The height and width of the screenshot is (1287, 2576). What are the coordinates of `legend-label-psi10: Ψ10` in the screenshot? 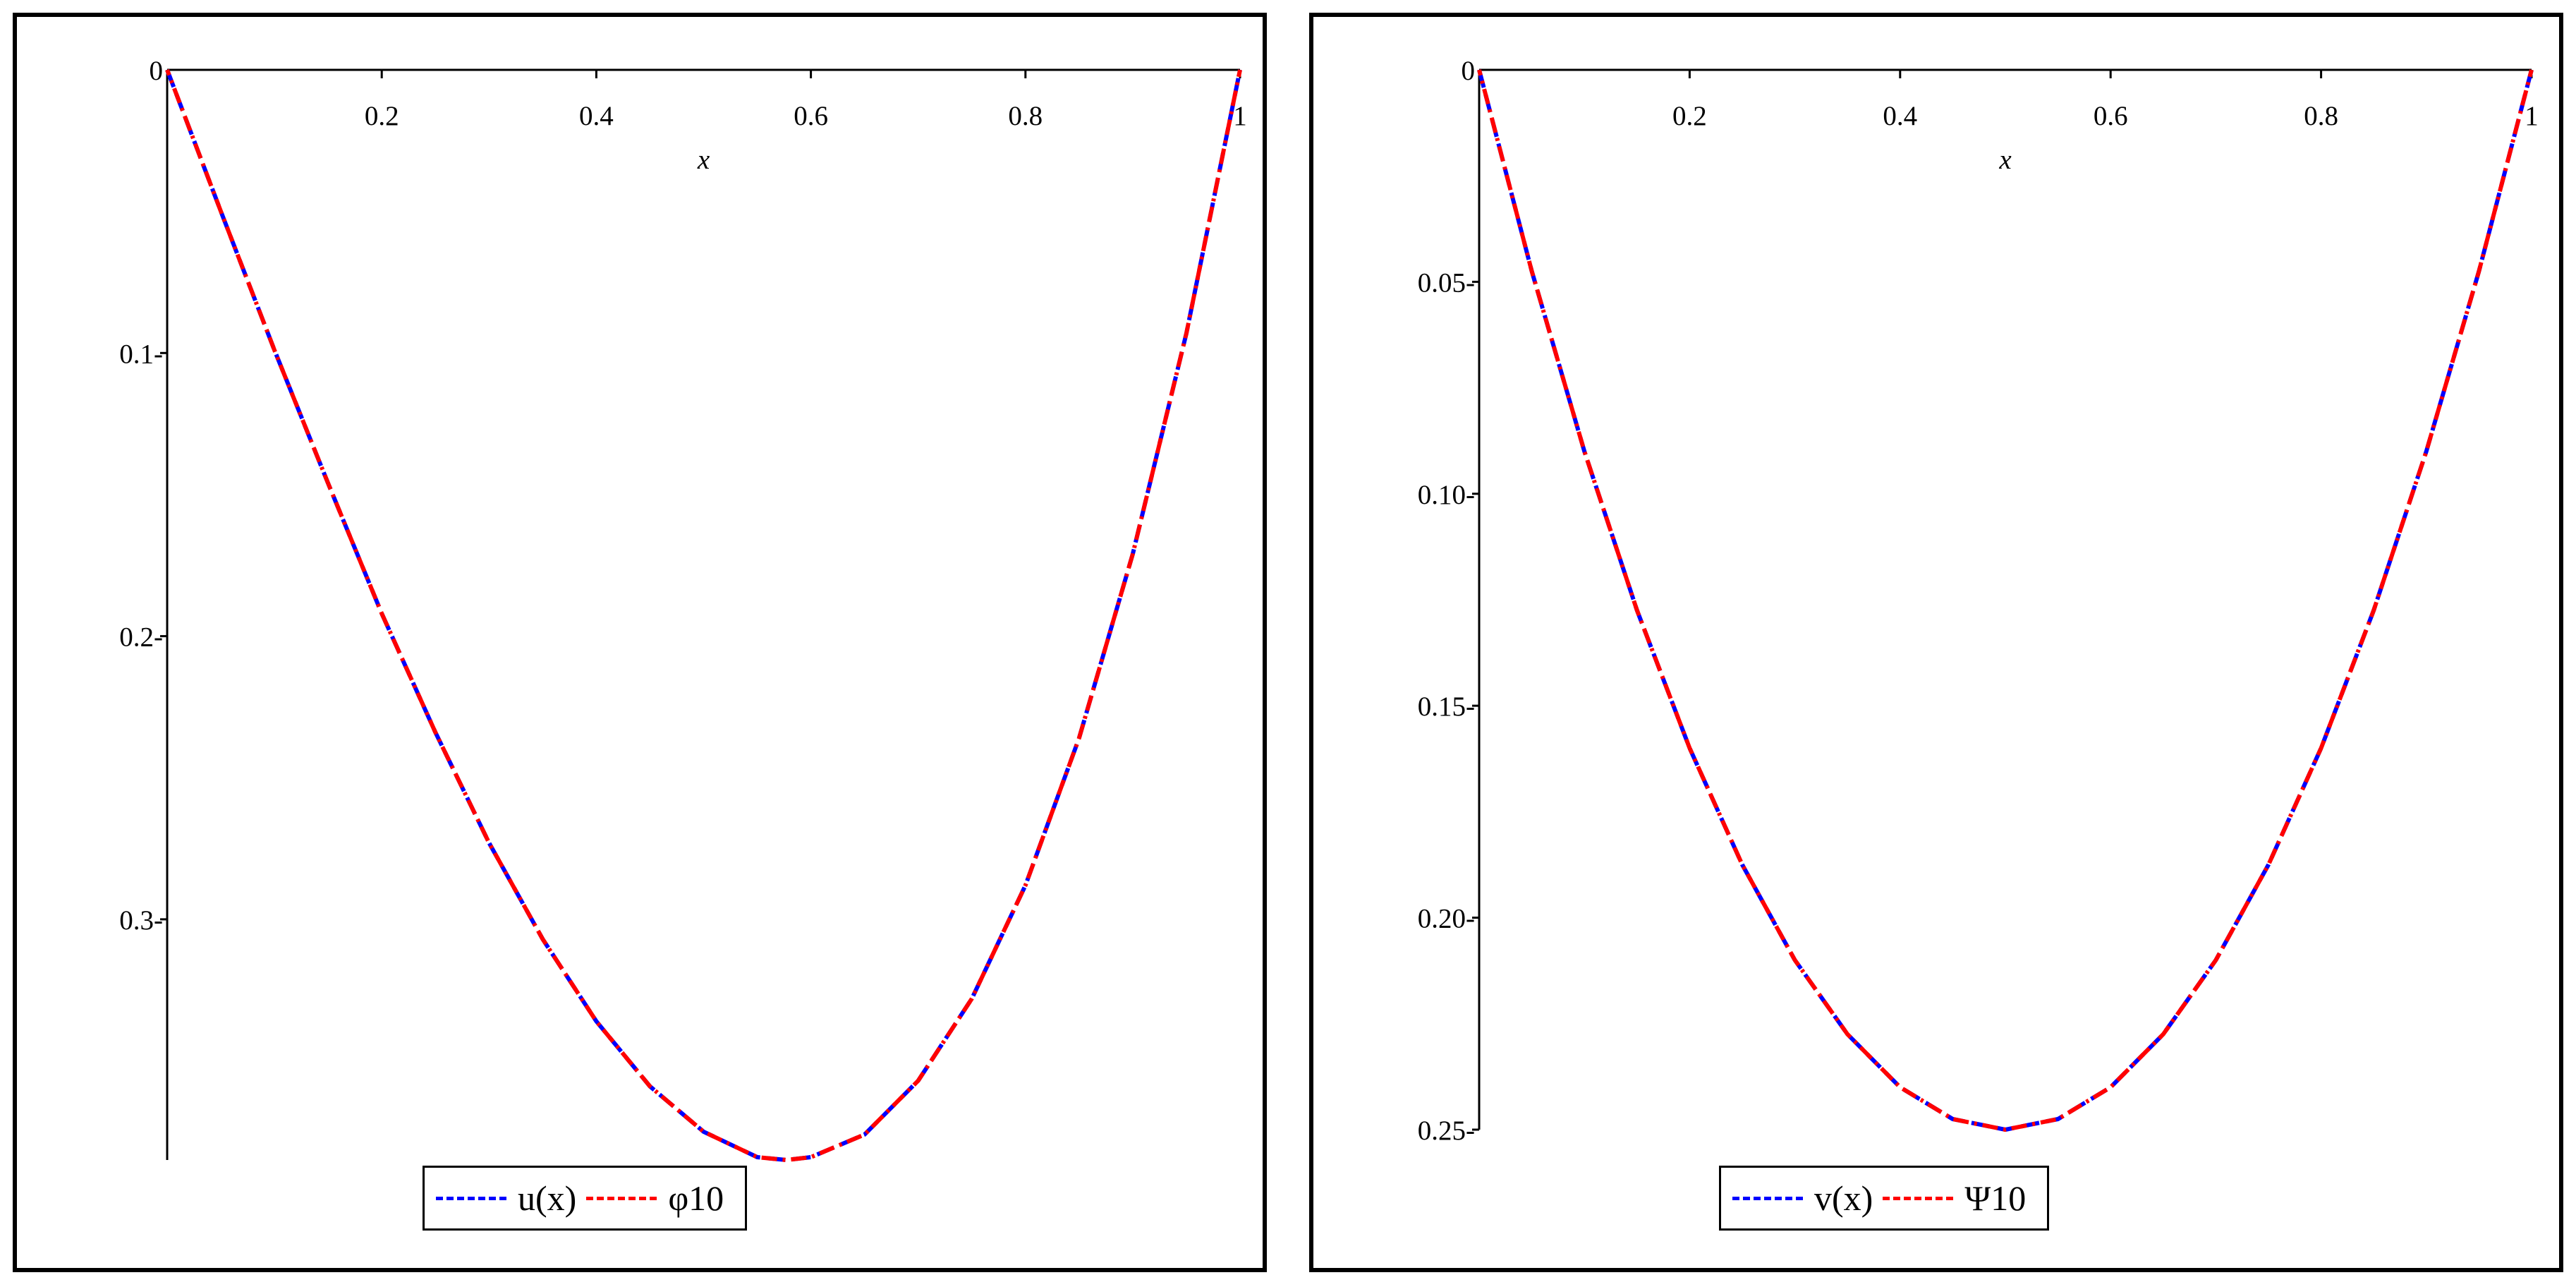 It's located at (1995, 1198).